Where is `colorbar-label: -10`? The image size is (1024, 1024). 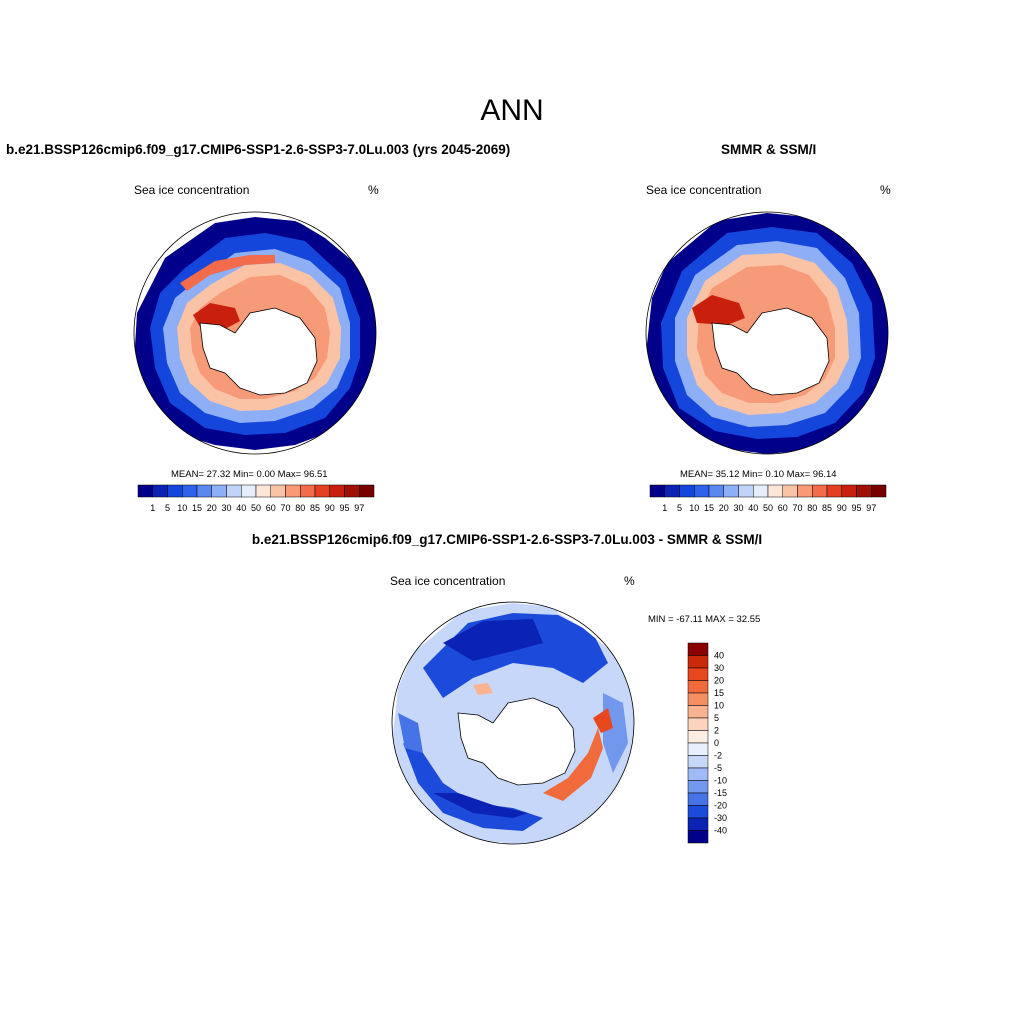
colorbar-label: -10 is located at coordinates (720, 781).